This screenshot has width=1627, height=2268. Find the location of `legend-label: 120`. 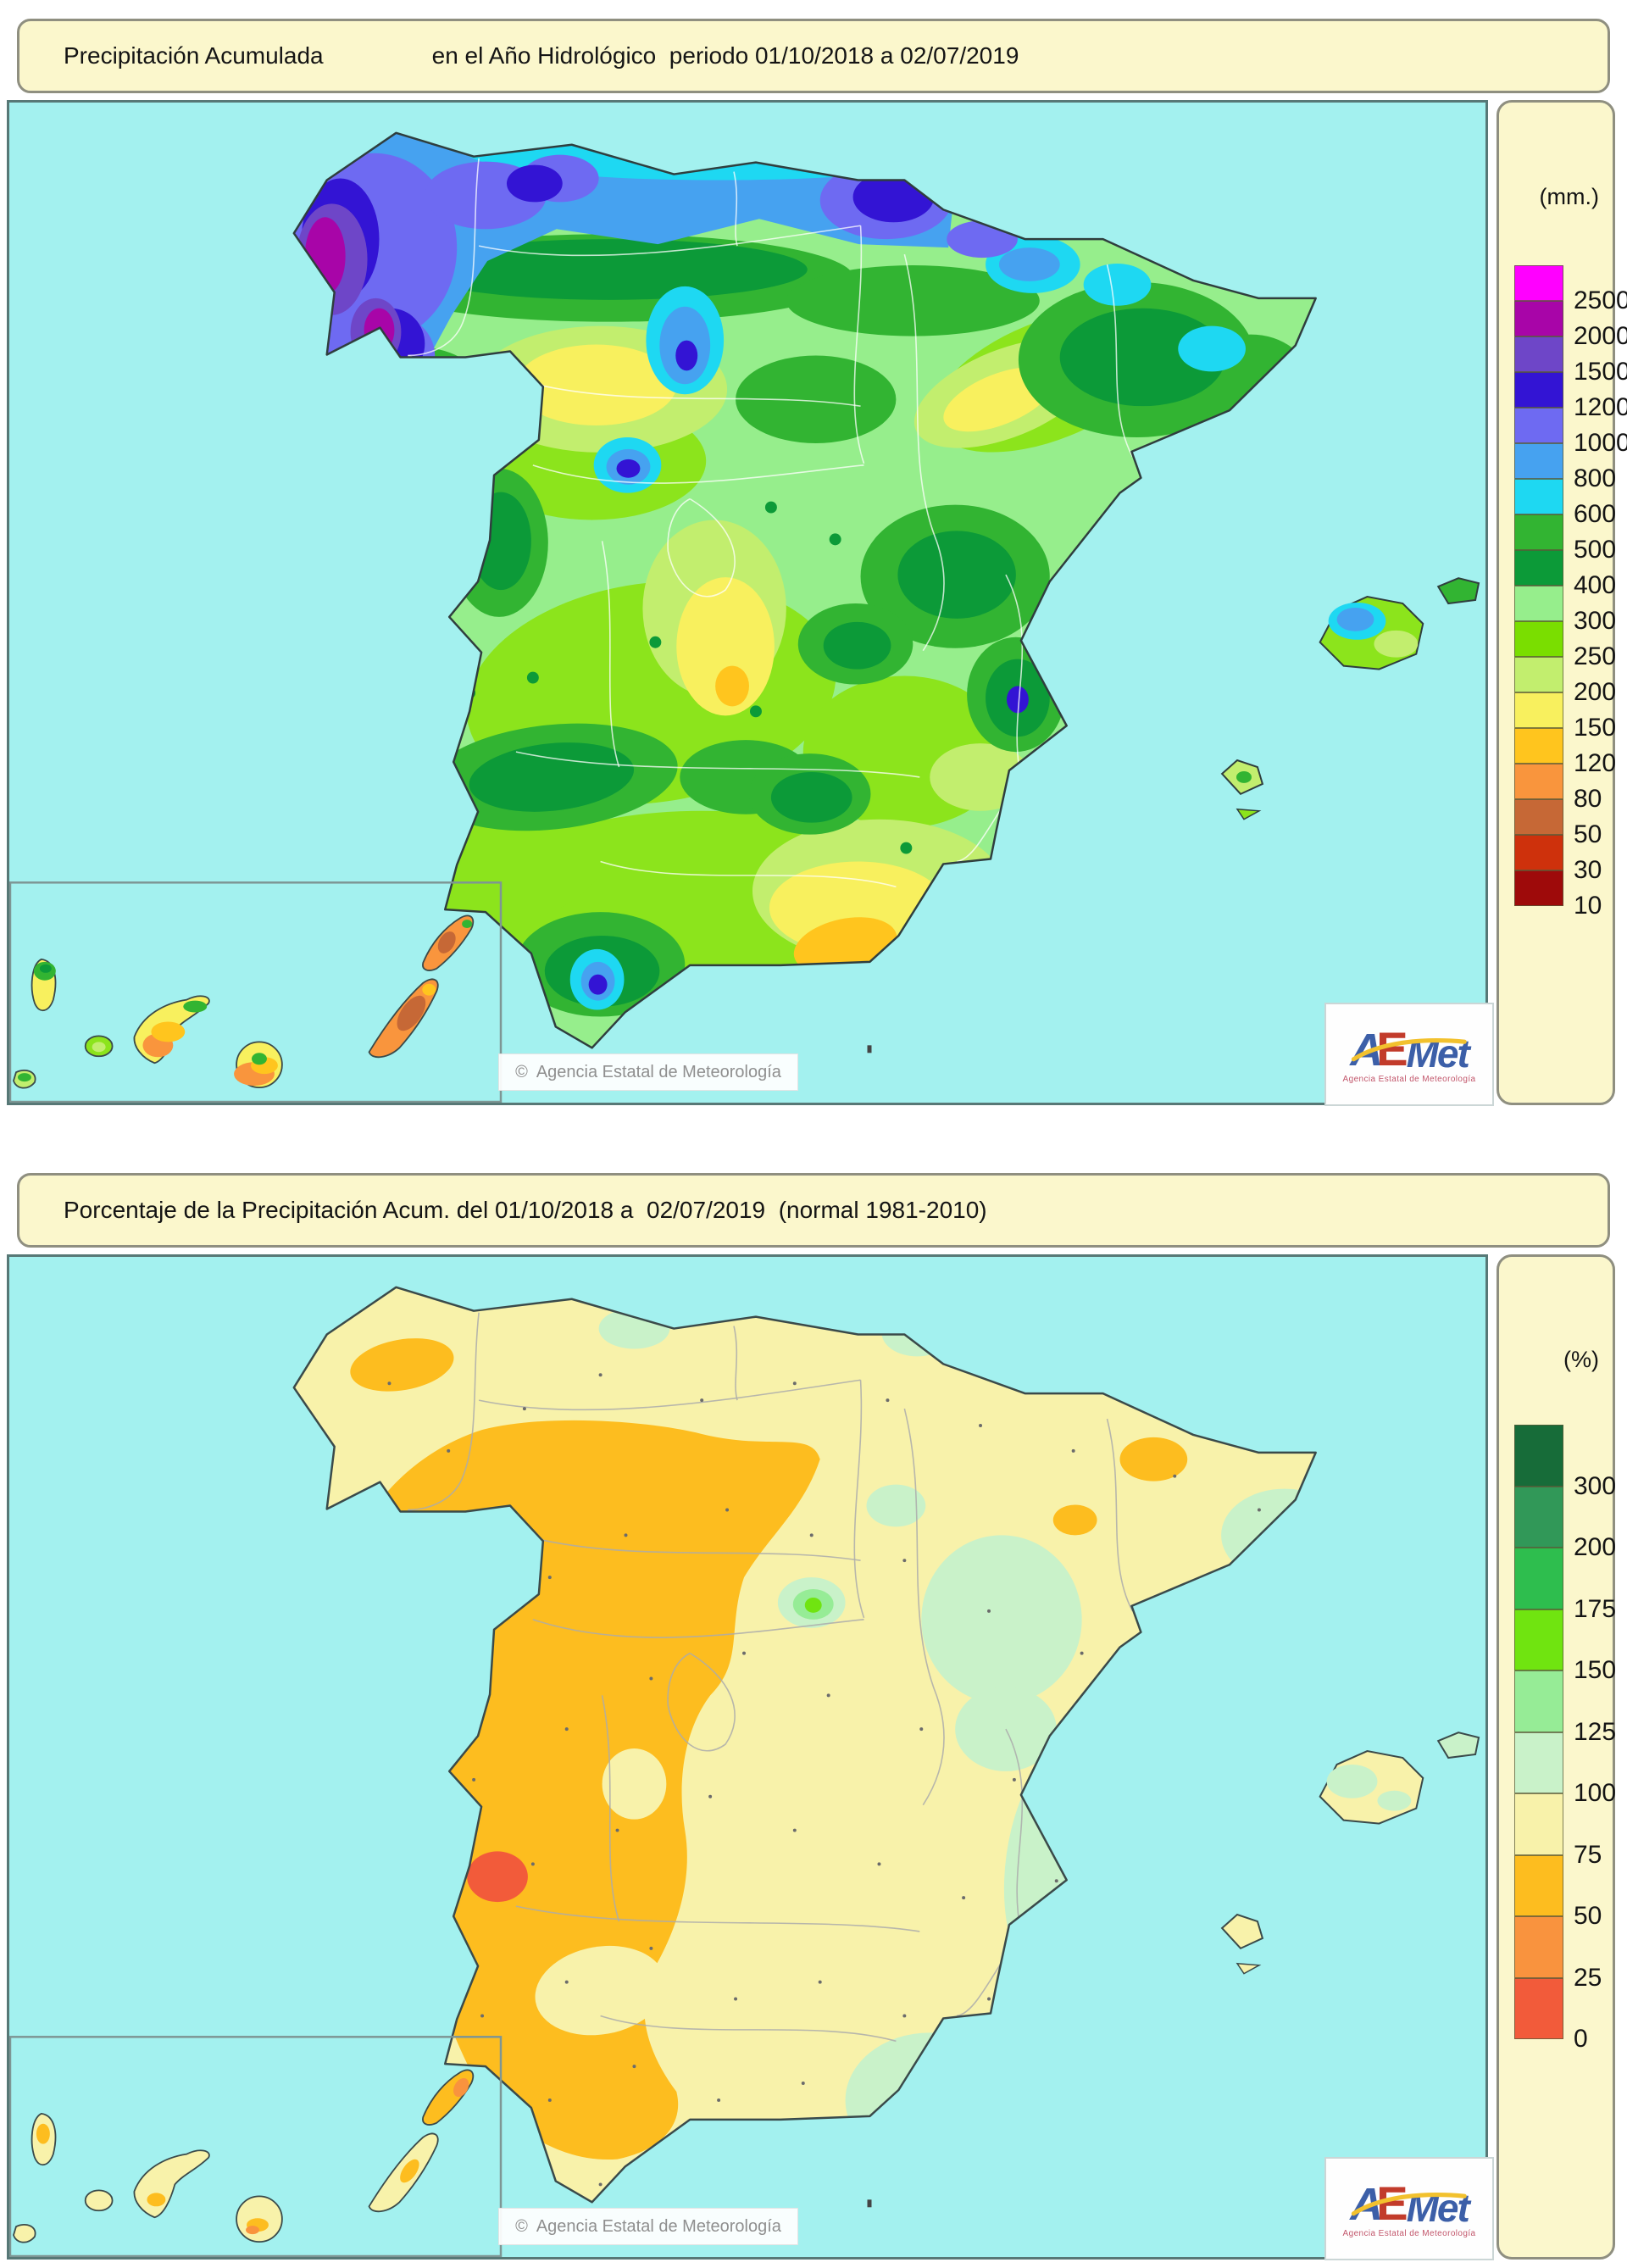

legend-label: 120 is located at coordinates (1596, 763).